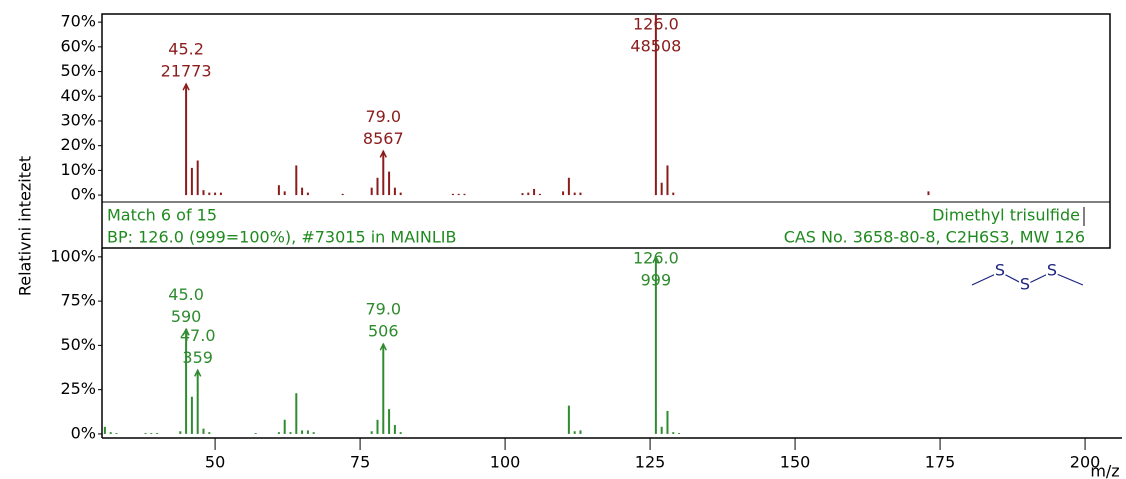  What do you see at coordinates (78, 119) in the screenshot?
I see `y-tick-label: 30%` at bounding box center [78, 119].